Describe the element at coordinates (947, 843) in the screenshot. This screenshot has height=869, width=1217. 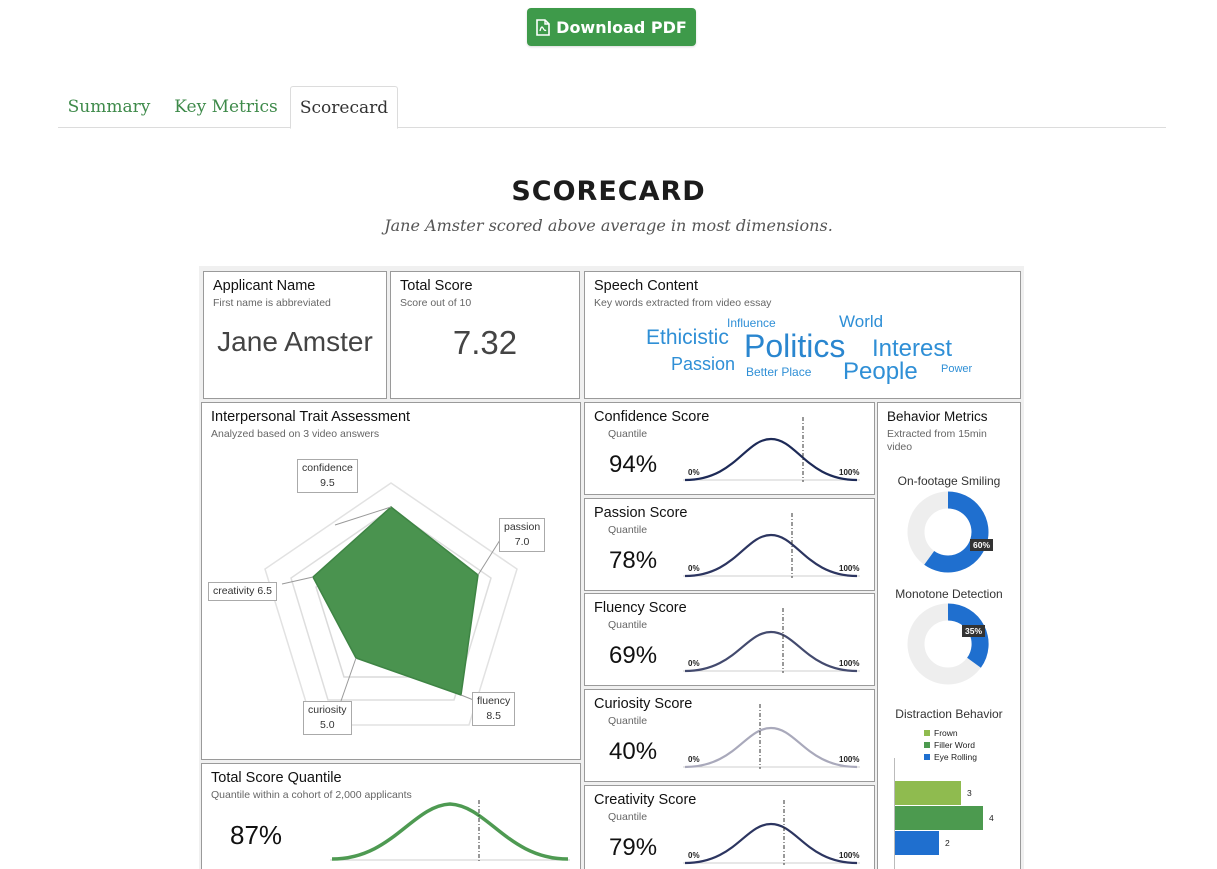
I see `distraction-bar-value: 2` at that location.